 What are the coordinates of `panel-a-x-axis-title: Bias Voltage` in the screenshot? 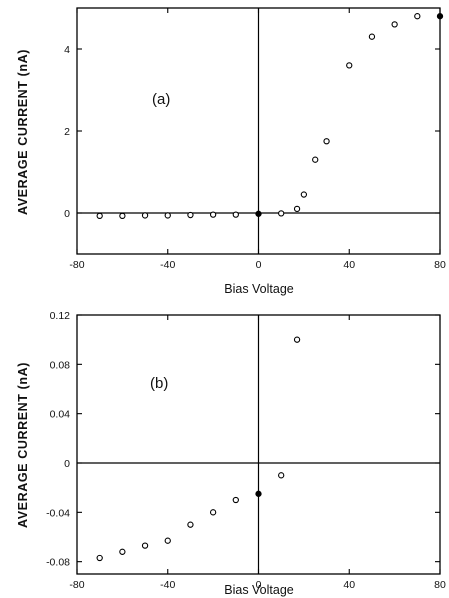 It's located at (259, 289).